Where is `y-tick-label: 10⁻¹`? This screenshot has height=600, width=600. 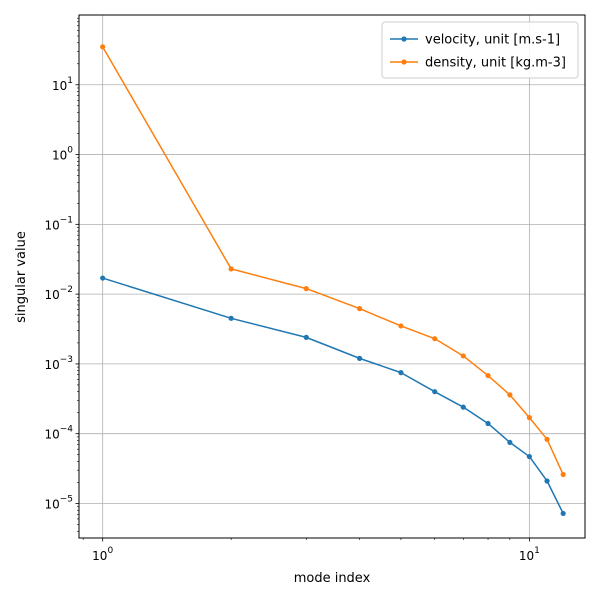
y-tick-label: 10⁻¹ is located at coordinates (58, 223).